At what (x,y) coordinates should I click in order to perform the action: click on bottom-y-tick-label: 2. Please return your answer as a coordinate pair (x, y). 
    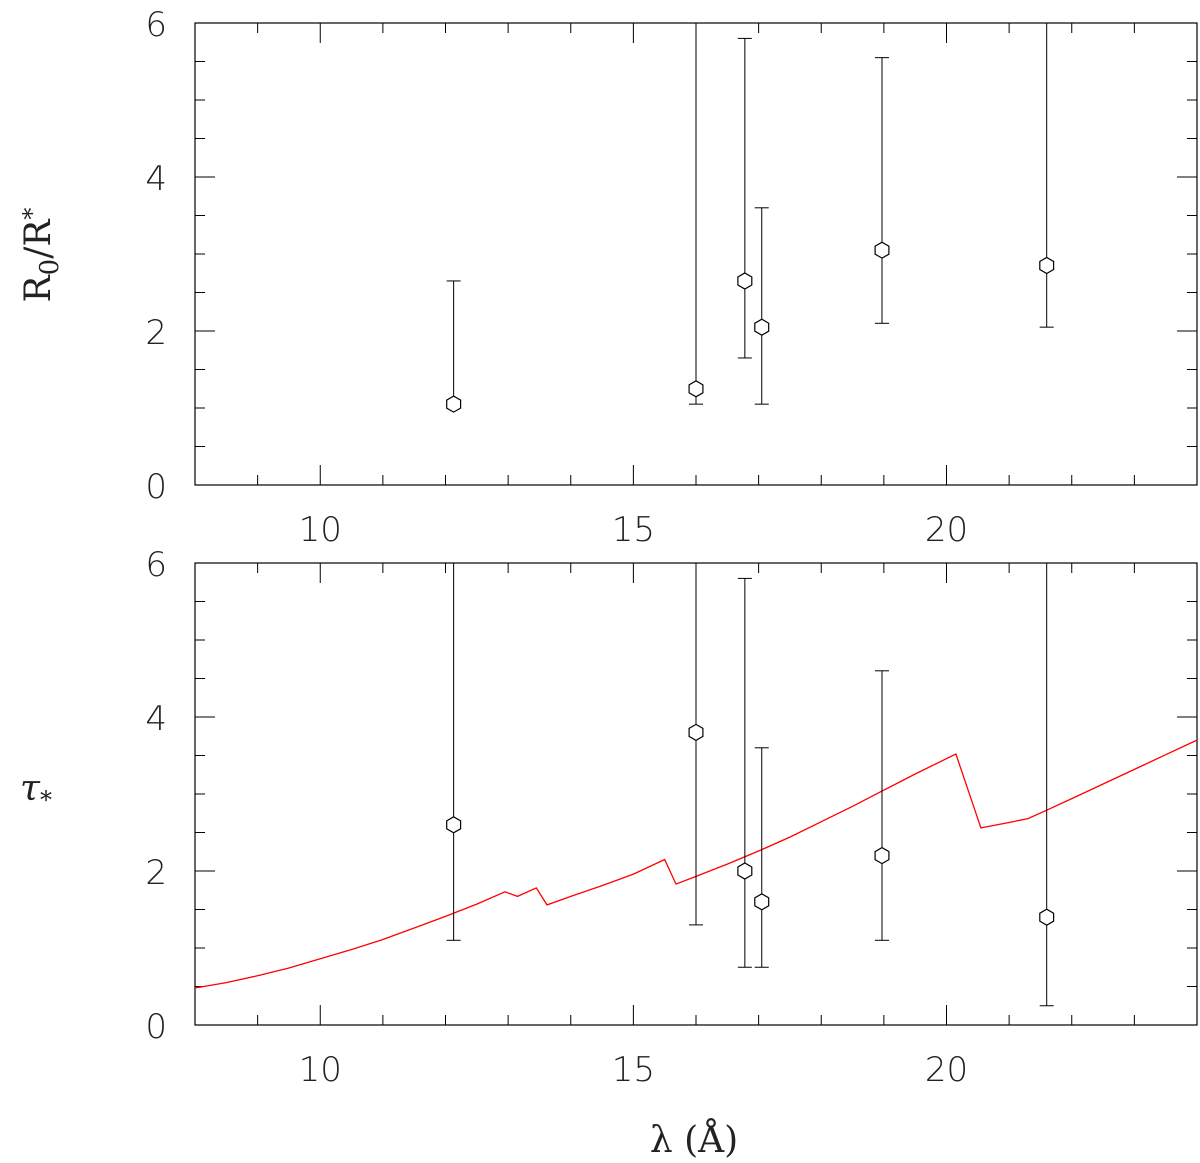
    Looking at the image, I should click on (156, 873).